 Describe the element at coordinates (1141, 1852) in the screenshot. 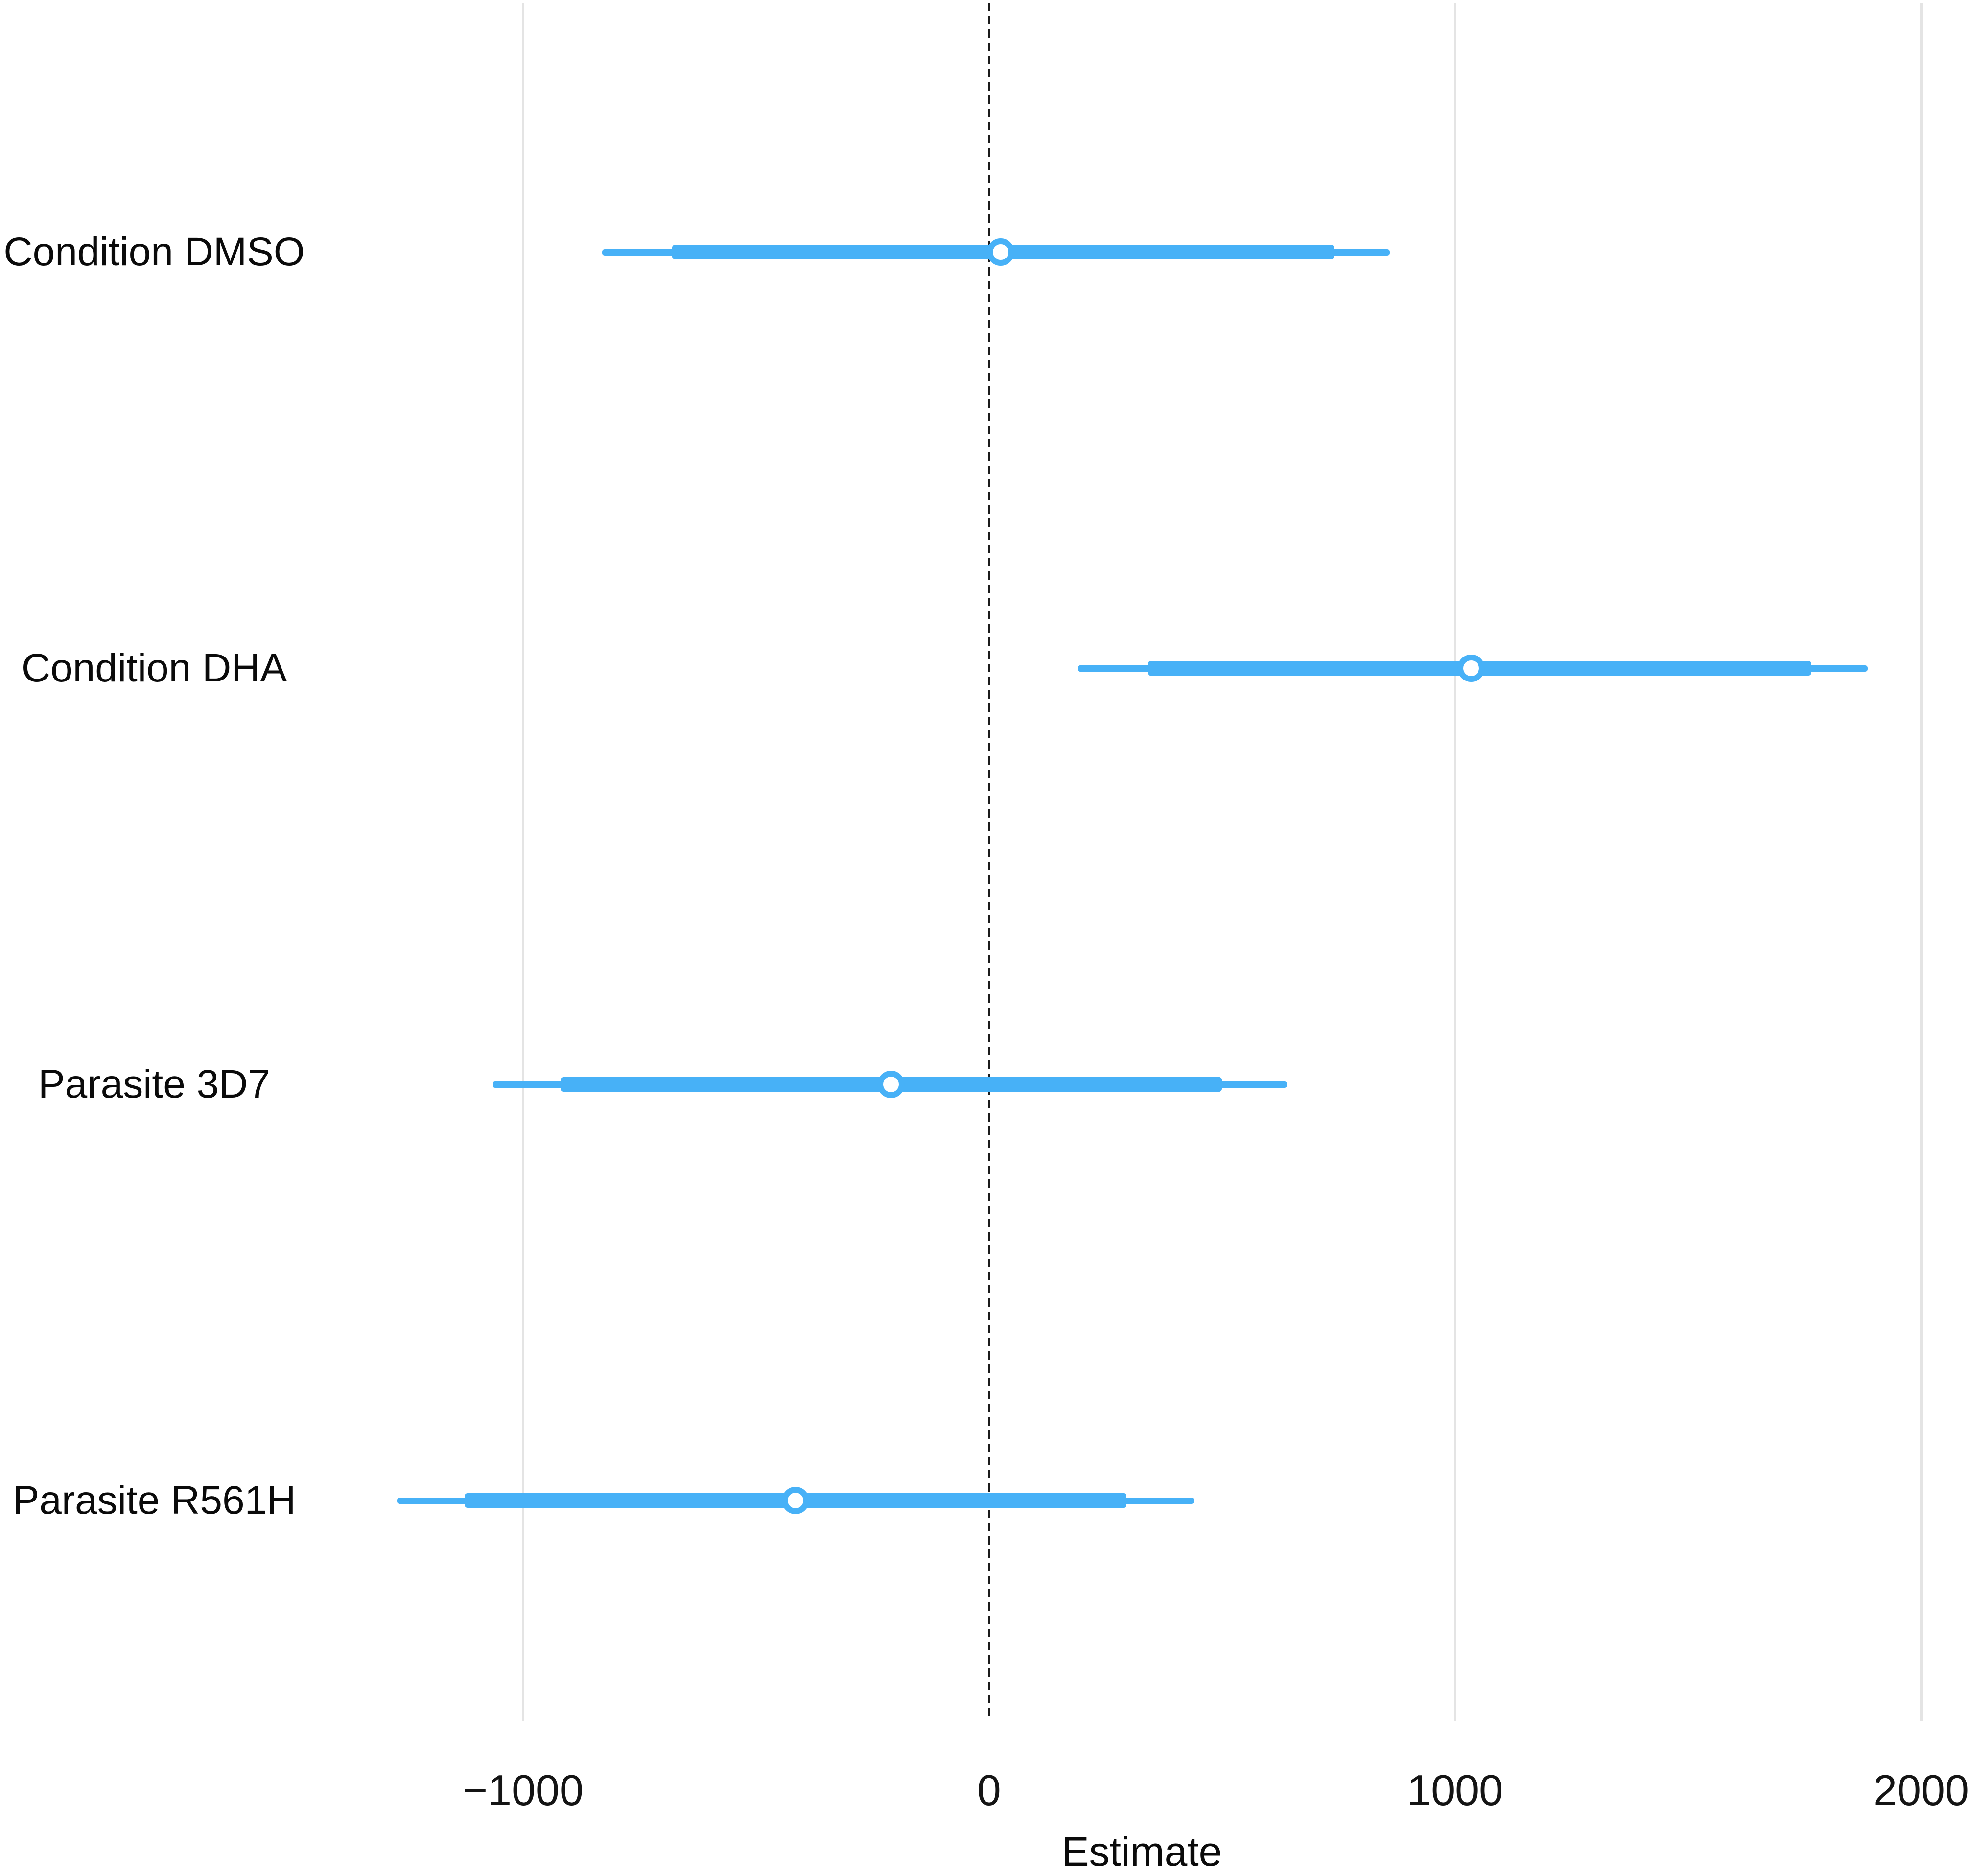

I see `x-axis-title: Estimate` at that location.